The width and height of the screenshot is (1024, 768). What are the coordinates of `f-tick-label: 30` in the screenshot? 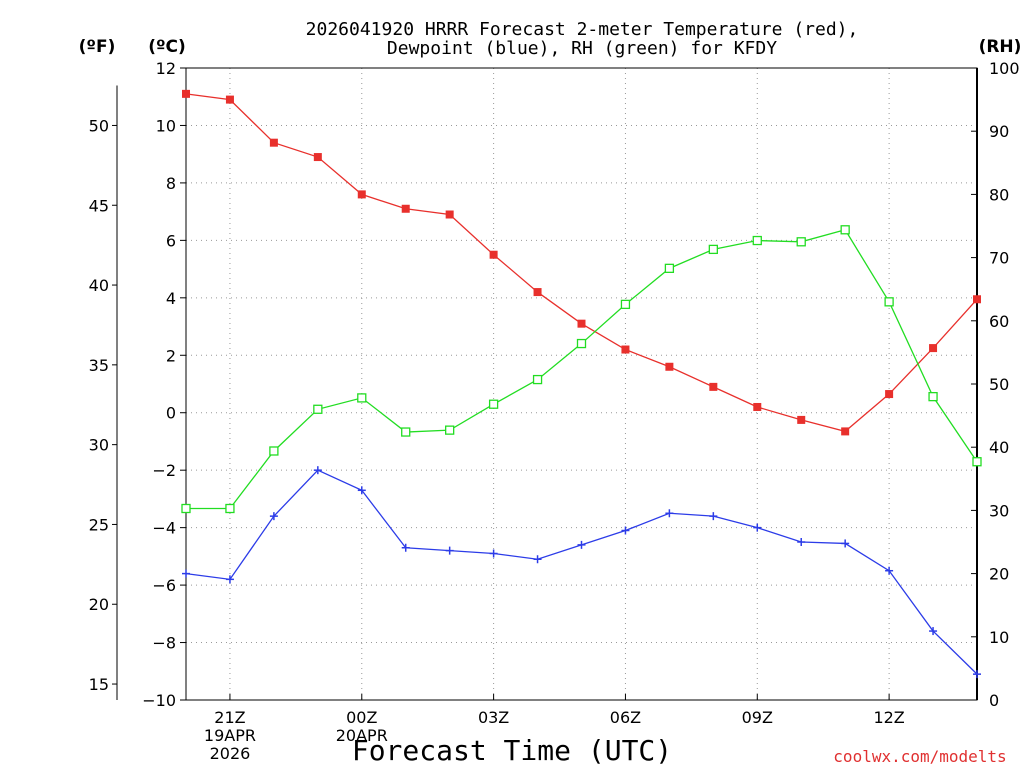 It's located at (99, 445).